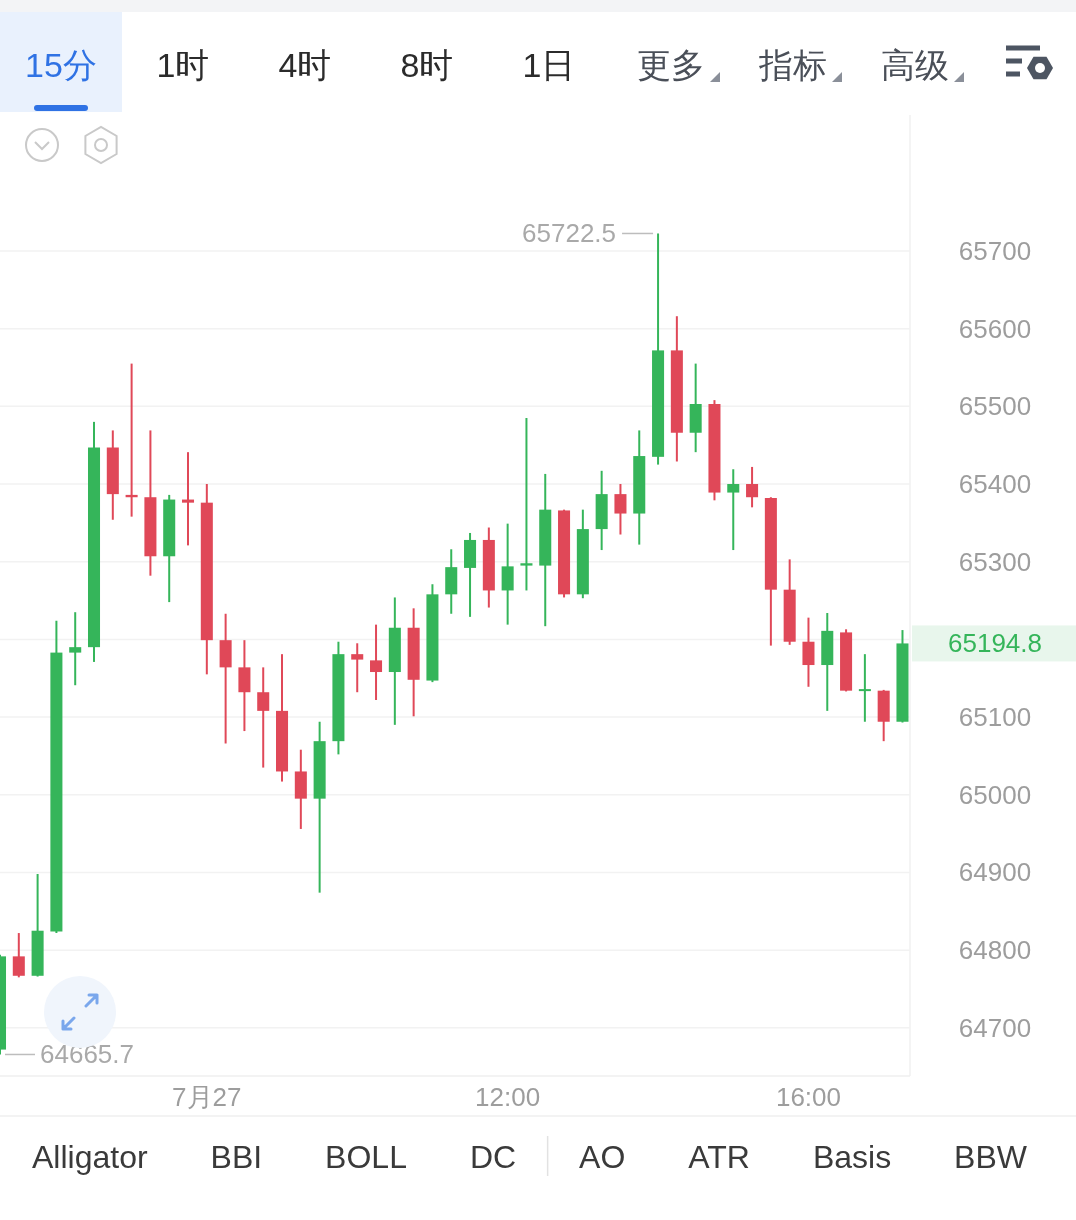 The image size is (1076, 1220). I want to click on x-tick-label: 16:00, so click(808, 1097).